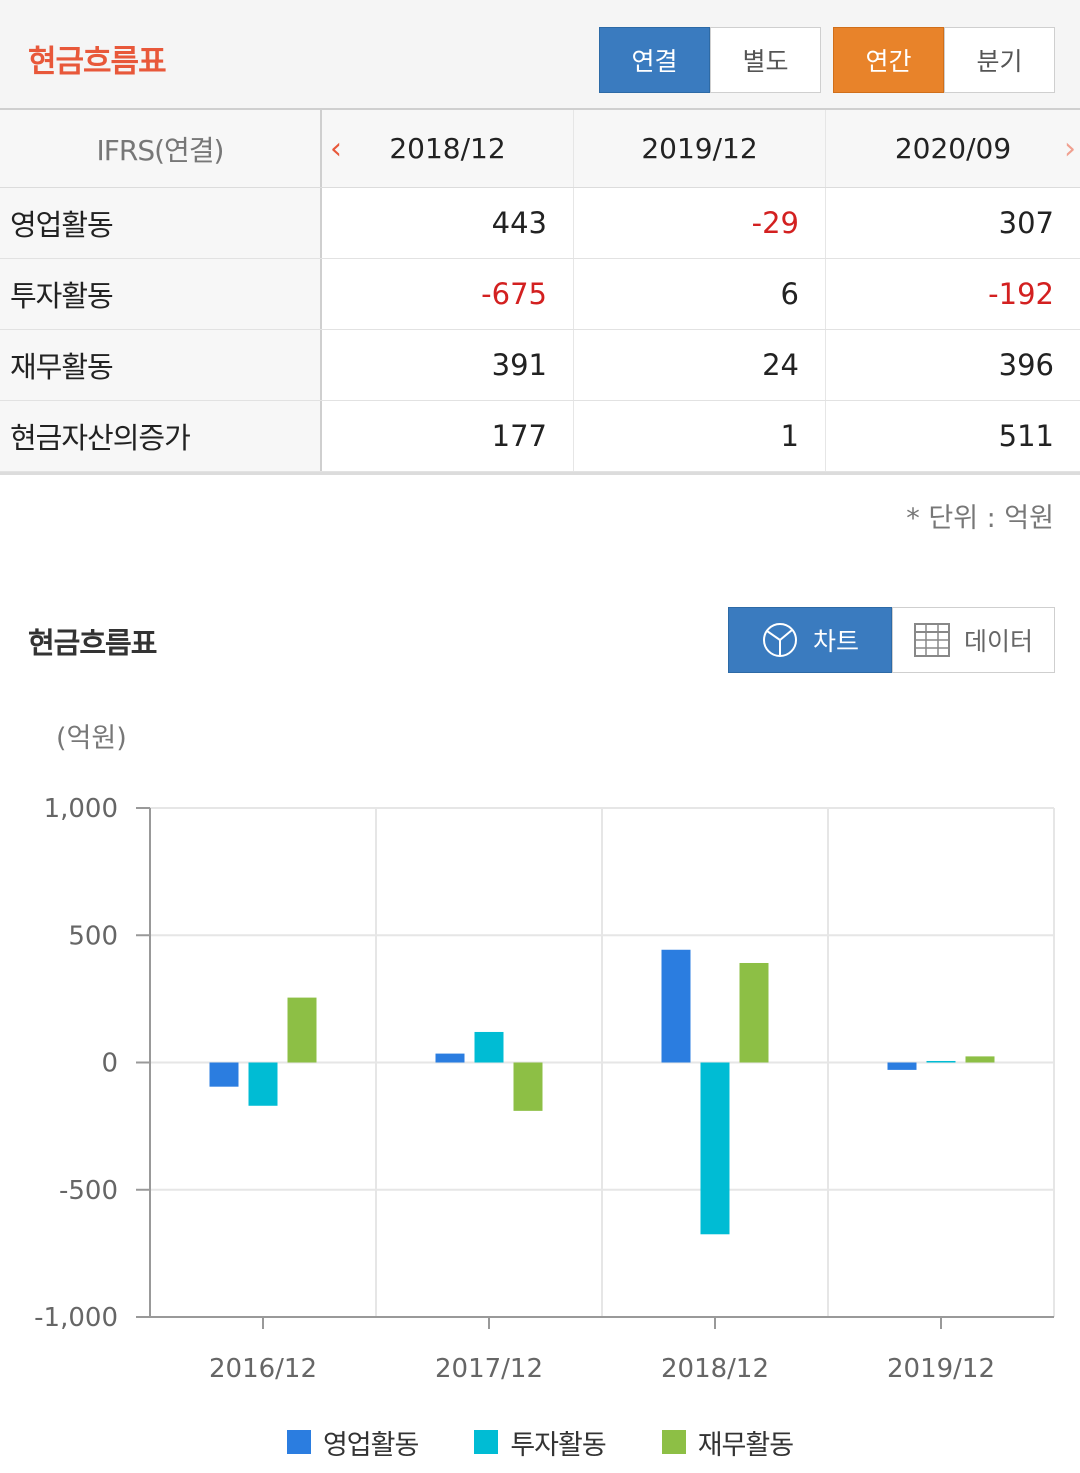  Describe the element at coordinates (540, 55) in the screenshot. I see `page-header: 현금흐름표 연결 별도 연간 분기` at that location.